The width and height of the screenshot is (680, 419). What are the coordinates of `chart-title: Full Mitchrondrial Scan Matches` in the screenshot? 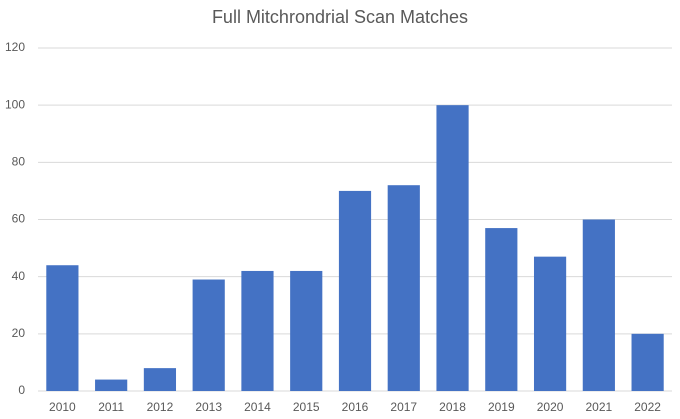 It's located at (340, 17).